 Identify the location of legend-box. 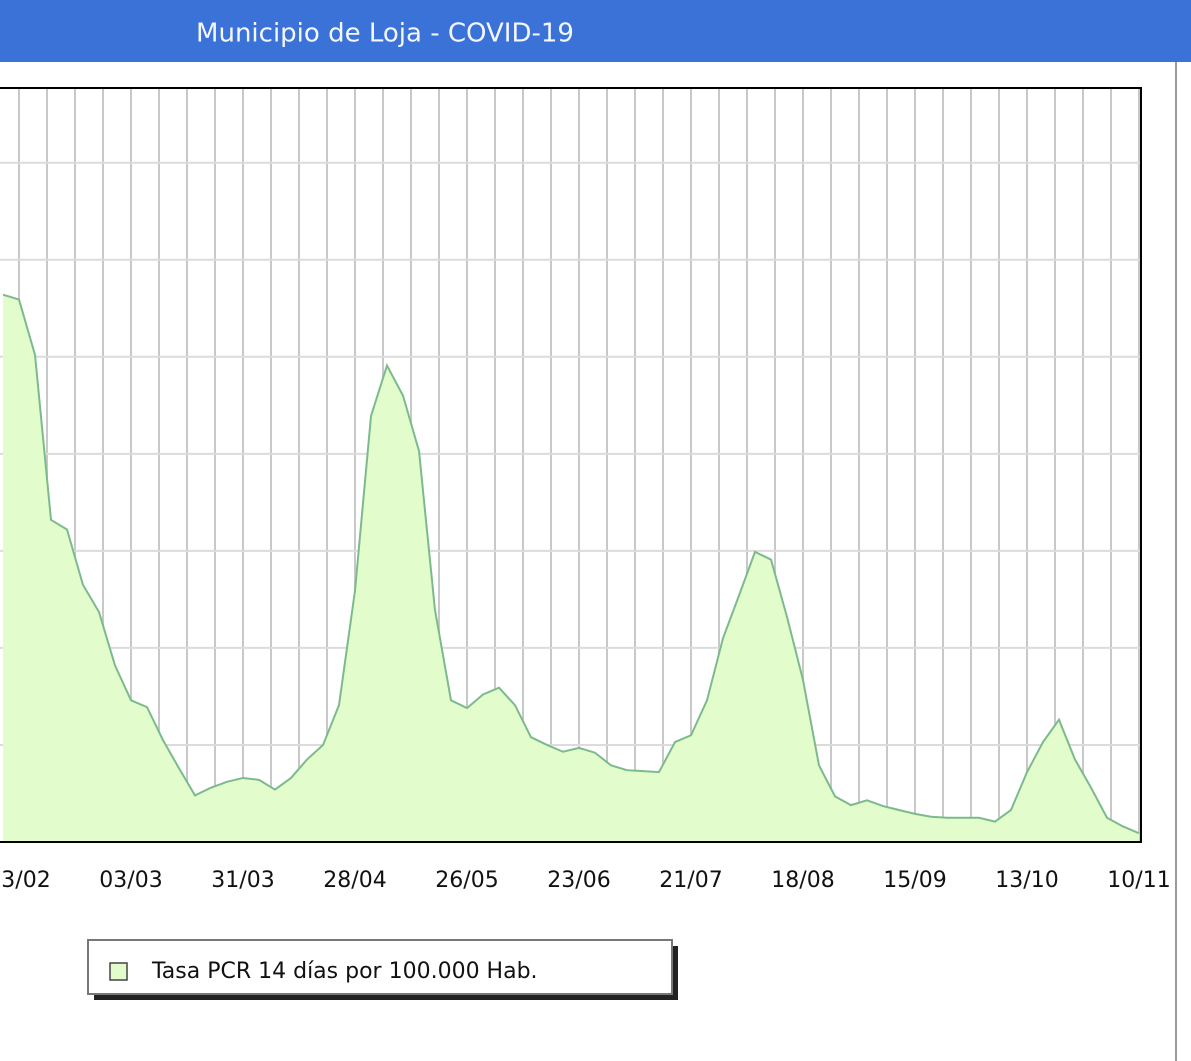
(380, 967).